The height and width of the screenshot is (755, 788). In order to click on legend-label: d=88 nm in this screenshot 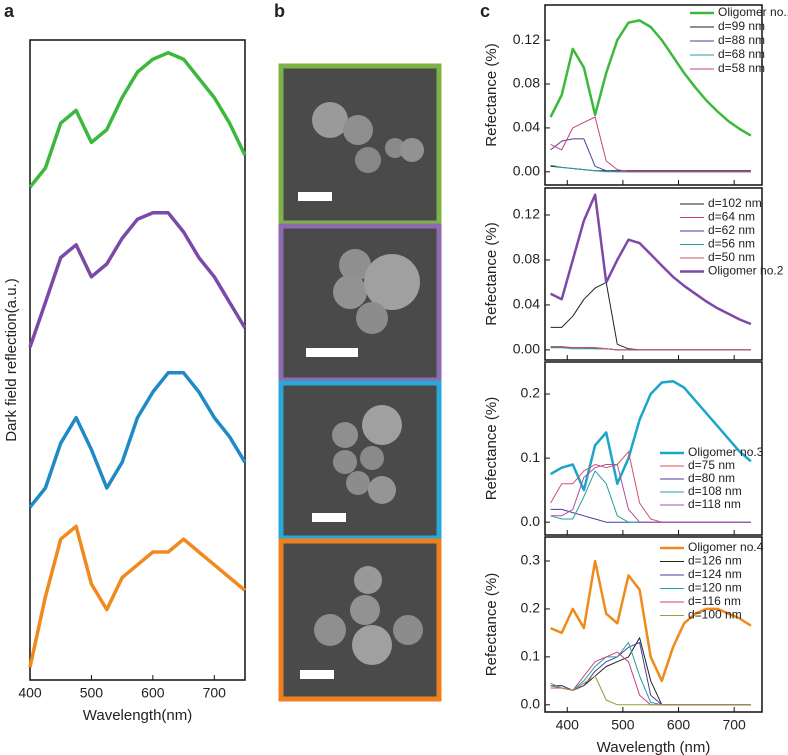, I will do `click(741, 40)`.